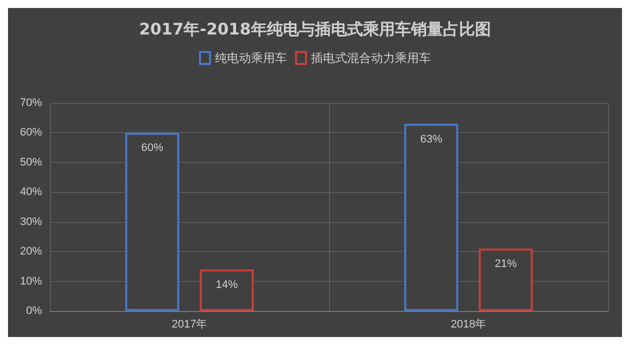 The image size is (630, 345). I want to click on data-label: 60%, so click(152, 148).